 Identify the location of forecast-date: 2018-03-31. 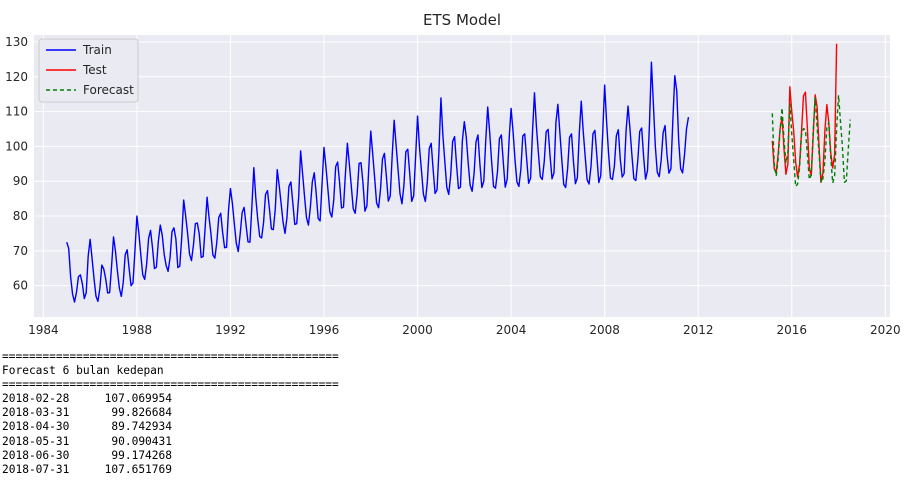
(36, 413).